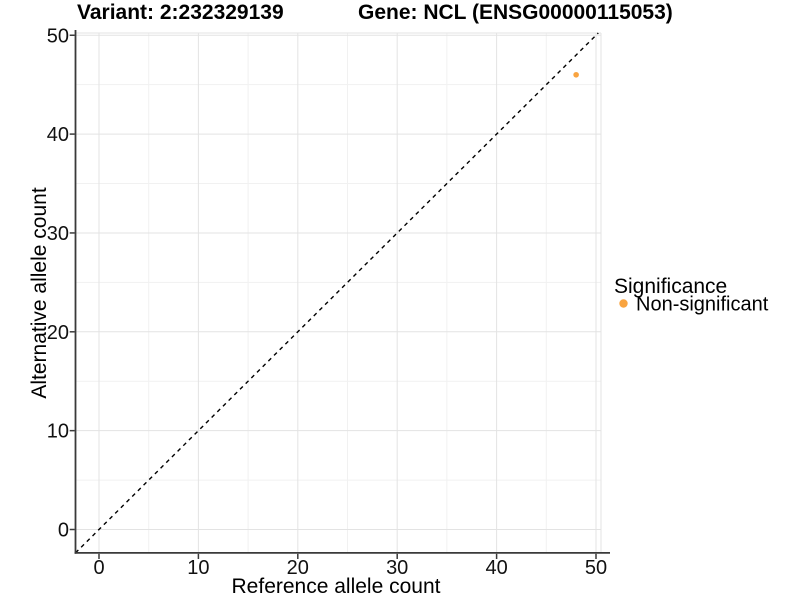 The width and height of the screenshot is (800, 600). Describe the element at coordinates (397, 568) in the screenshot. I see `x-tick-label: 30` at that location.